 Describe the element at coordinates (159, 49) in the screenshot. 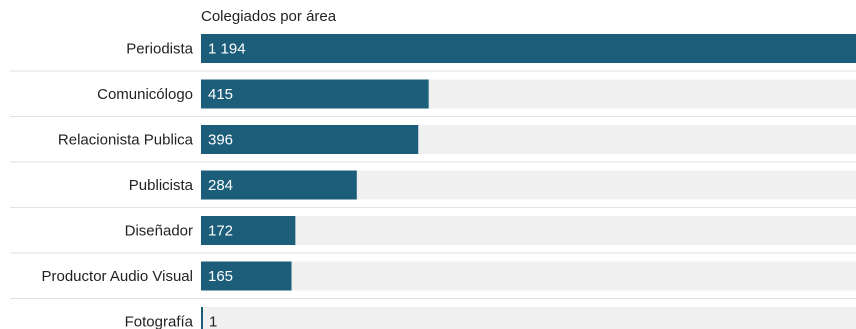

I see `category-label: Periodista` at that location.